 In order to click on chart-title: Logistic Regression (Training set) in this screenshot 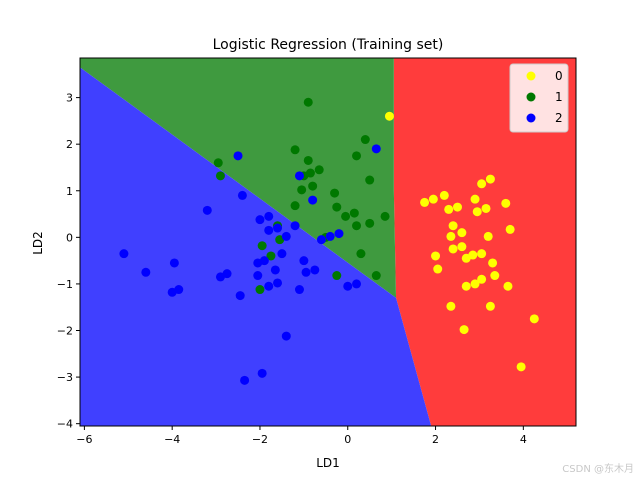, I will do `click(328, 45)`.